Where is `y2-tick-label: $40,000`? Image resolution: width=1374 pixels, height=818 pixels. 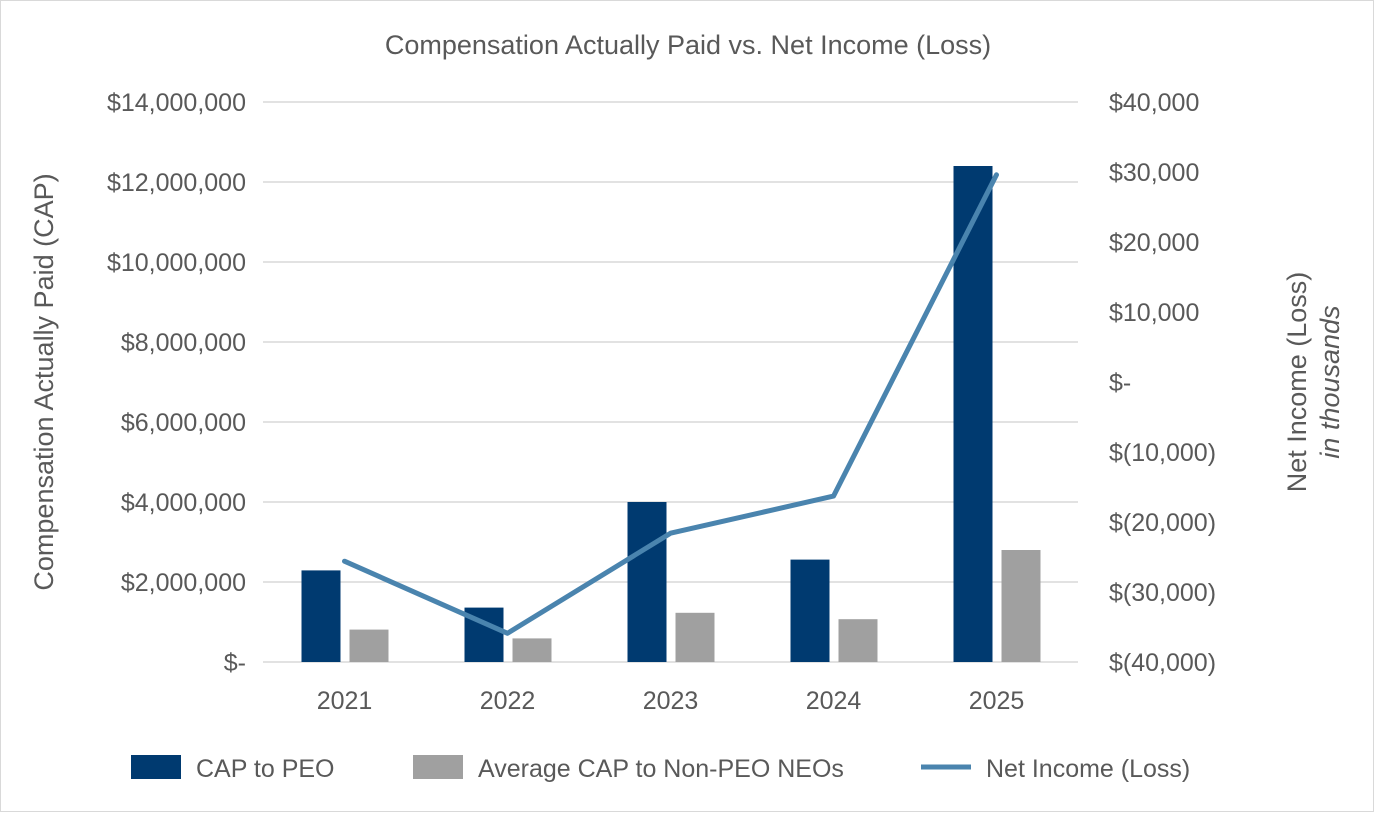
y2-tick-label: $40,000 is located at coordinates (1154, 103).